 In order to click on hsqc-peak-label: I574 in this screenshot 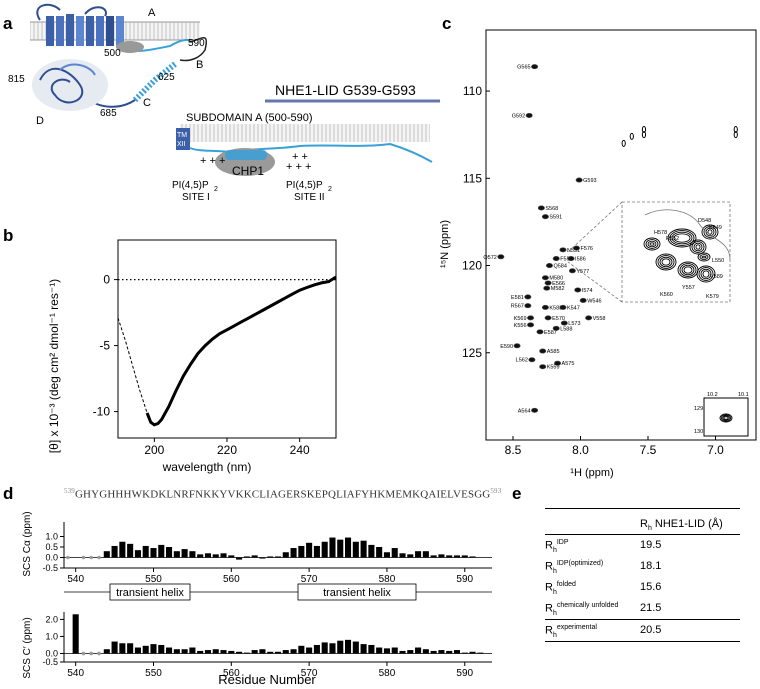, I will do `click(587, 291)`.